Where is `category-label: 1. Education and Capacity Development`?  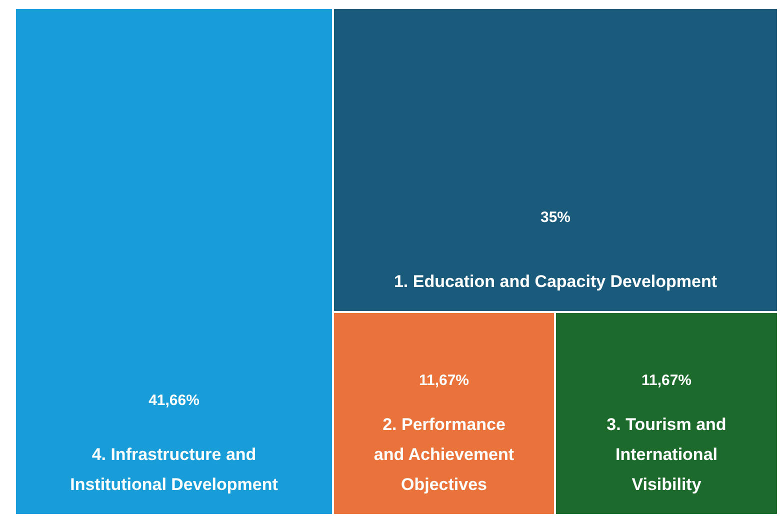 category-label: 1. Education and Capacity Development is located at coordinates (556, 281).